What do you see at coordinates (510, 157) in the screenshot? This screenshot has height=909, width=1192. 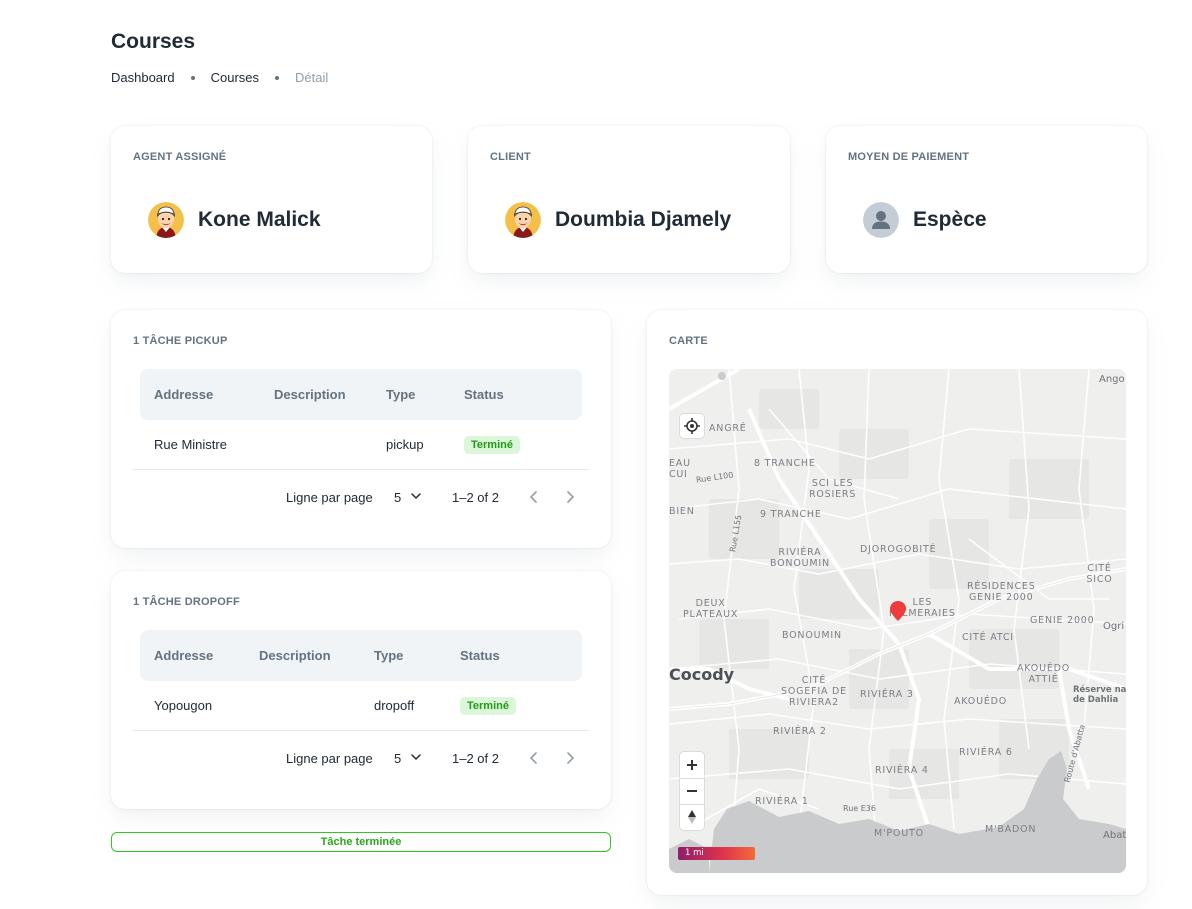 I see `client-card-label: CLIENT` at bounding box center [510, 157].